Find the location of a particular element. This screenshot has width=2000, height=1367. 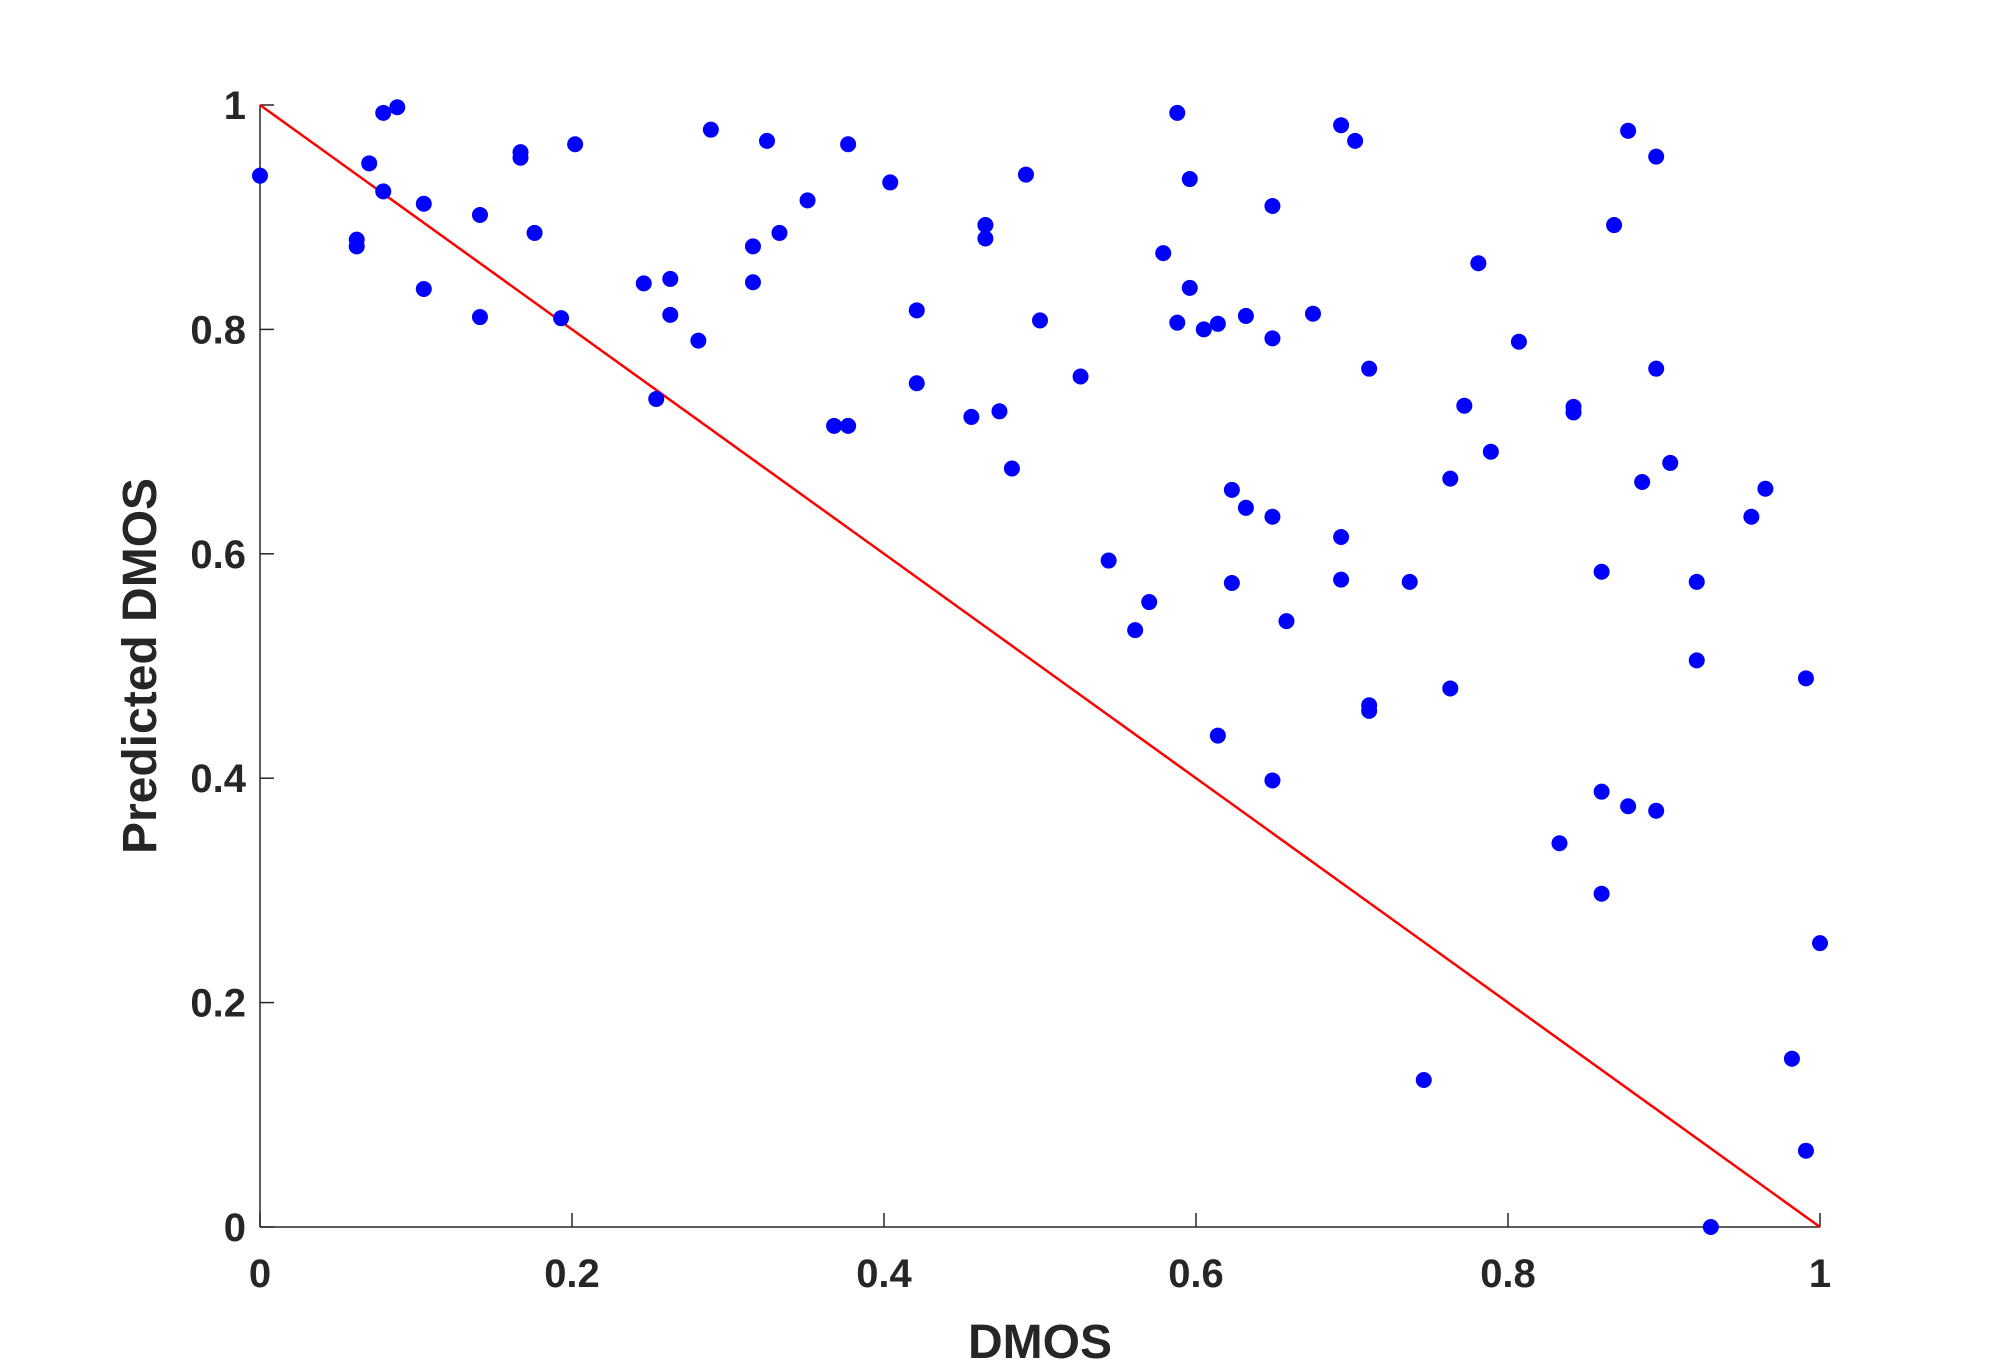

y-axis-ticks: 0 0.2 0.4 0.6 0.8 1 is located at coordinates (232, 667).